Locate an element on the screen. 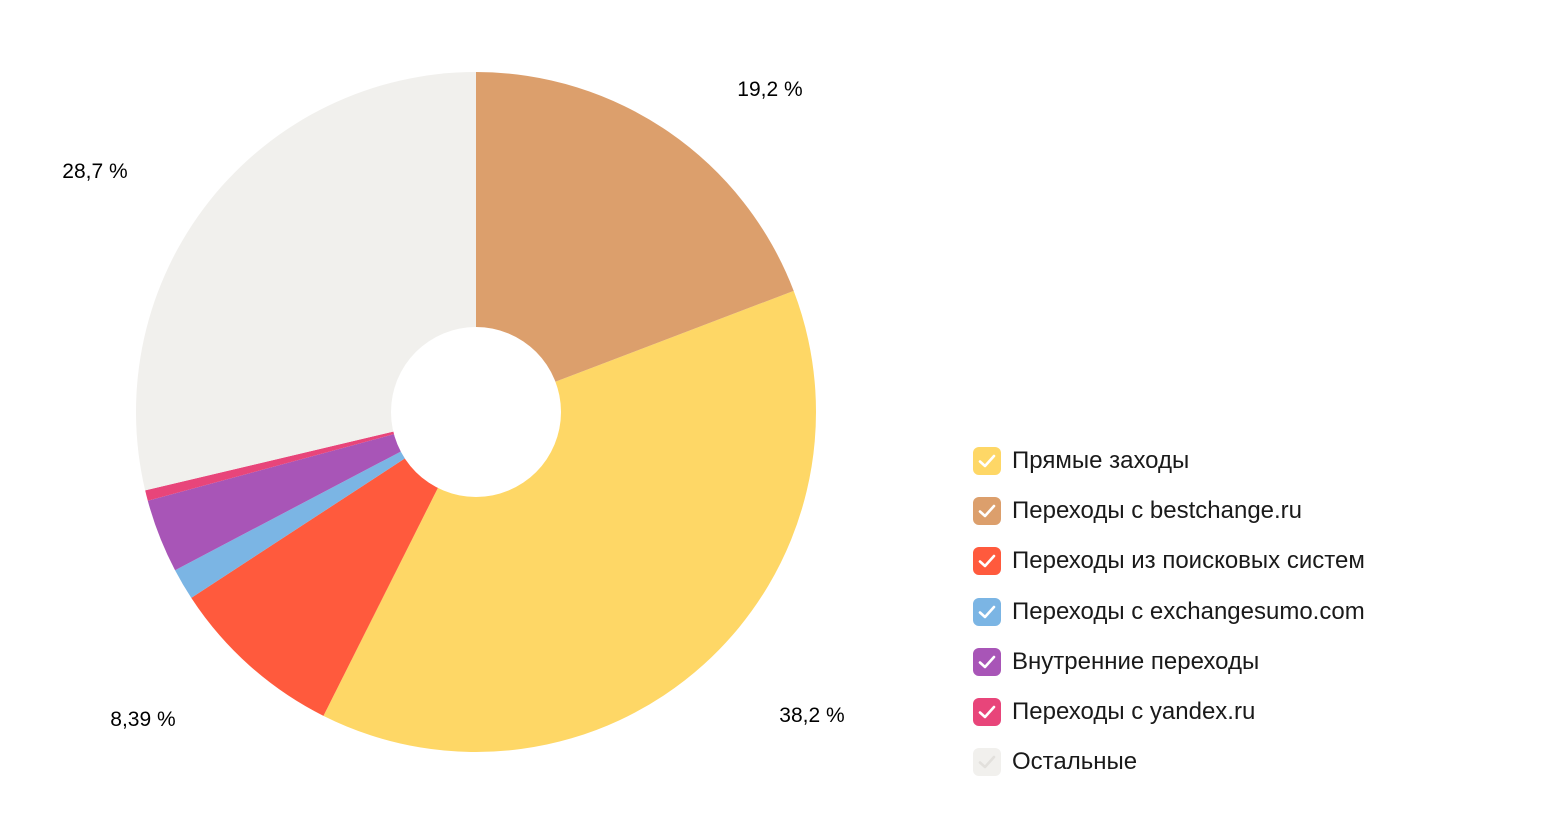  pie-slice-переходы-с-exchangesumo-com is located at coordinates (325, 505).